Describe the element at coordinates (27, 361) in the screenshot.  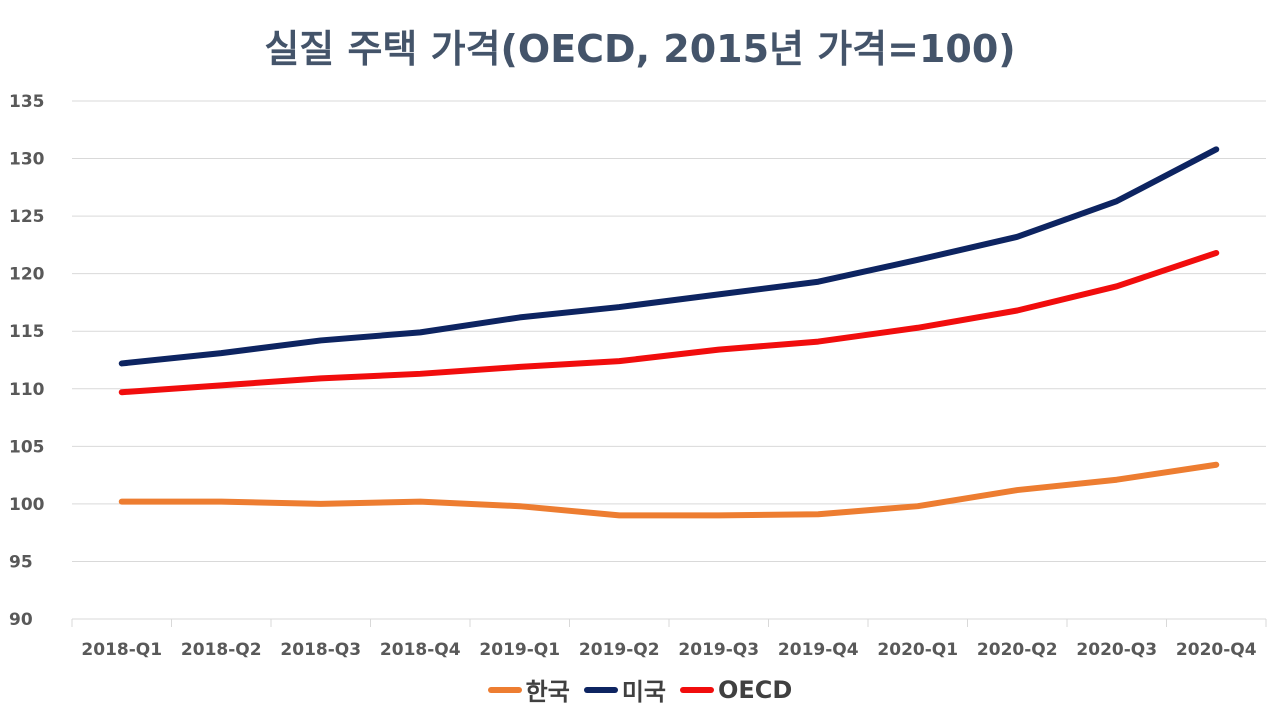
I see `y-tick-labels: 90 95 100 105 110 115 120 125 130 135` at that location.